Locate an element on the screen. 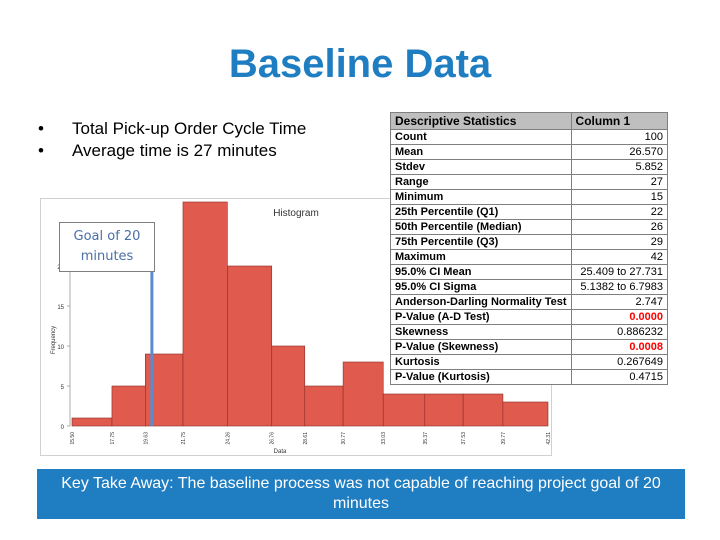  stats-row-label: Count is located at coordinates (481, 137).